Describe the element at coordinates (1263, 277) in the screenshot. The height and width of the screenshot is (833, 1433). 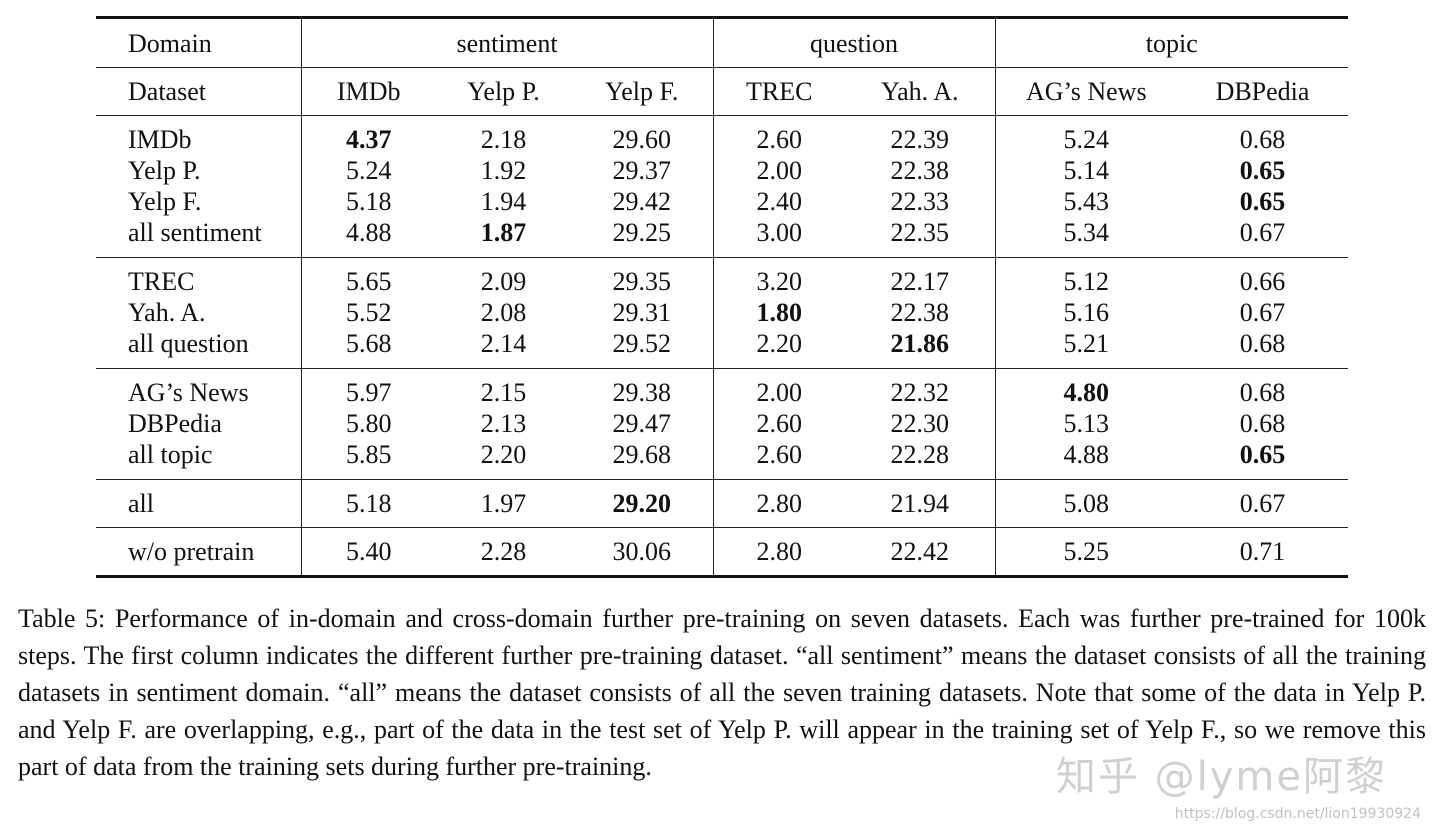
I see `table-cell: 0.66` at that location.